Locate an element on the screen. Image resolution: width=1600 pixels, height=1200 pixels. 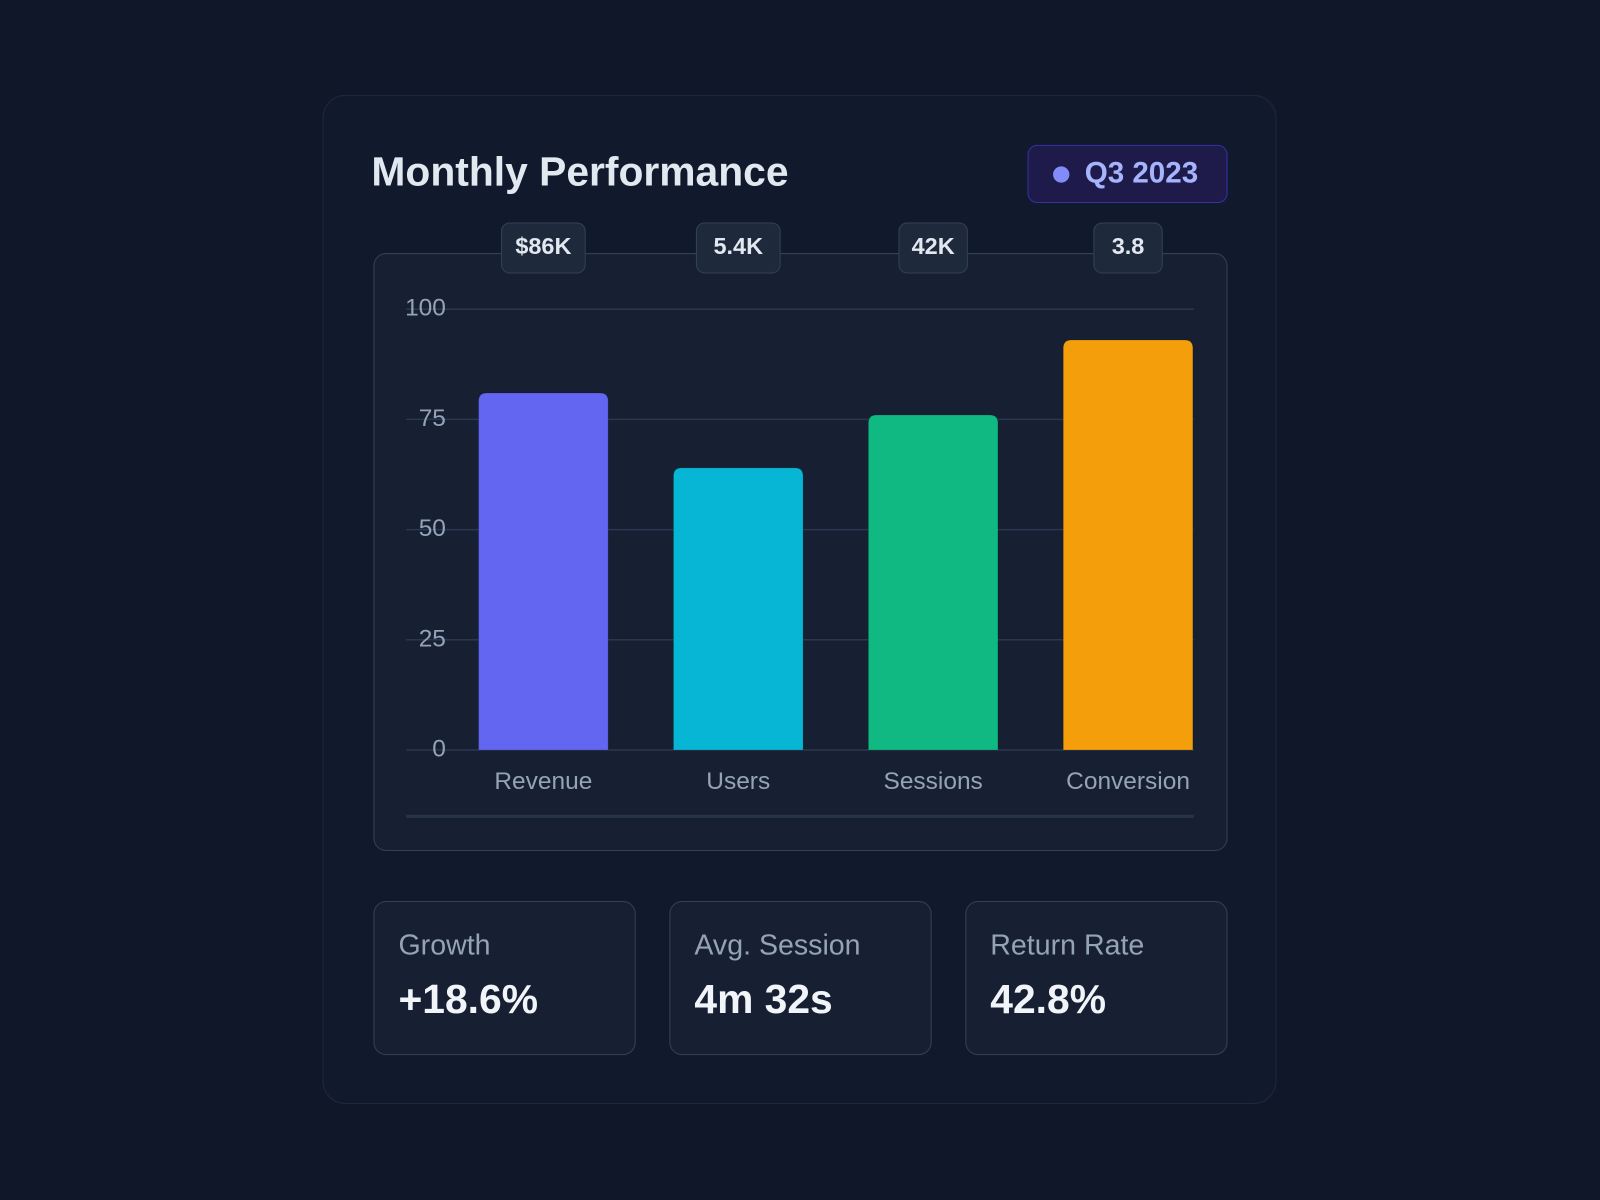
metric-badge-label: 5.4K is located at coordinates (738, 246).